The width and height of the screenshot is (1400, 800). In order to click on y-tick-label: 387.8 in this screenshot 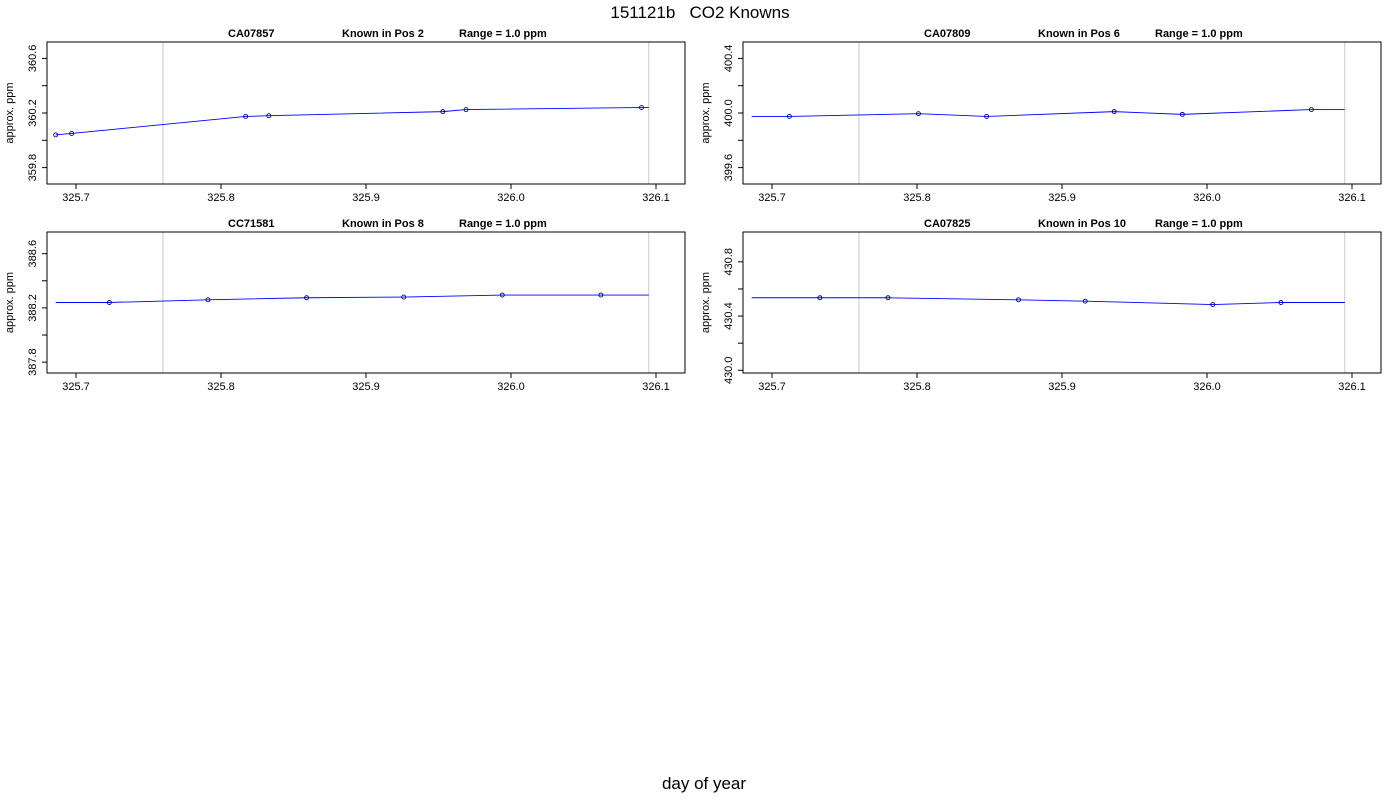, I will do `click(33, 362)`.